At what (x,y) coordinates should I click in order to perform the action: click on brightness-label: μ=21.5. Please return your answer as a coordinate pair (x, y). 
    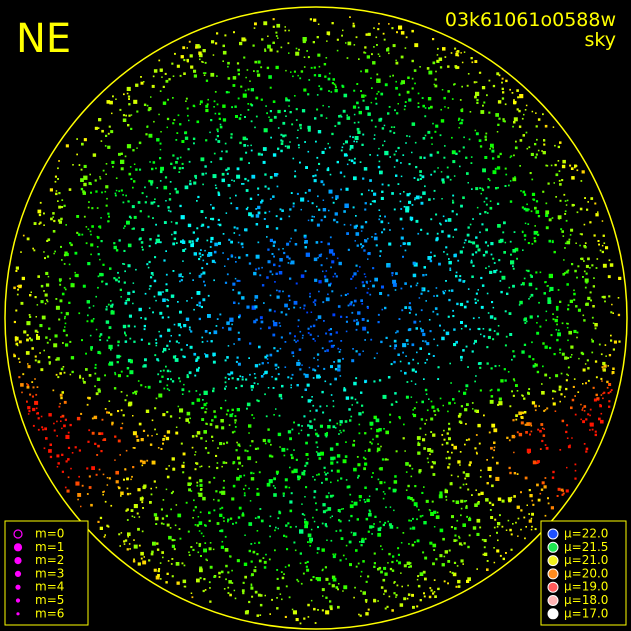
    Looking at the image, I should click on (586, 547).